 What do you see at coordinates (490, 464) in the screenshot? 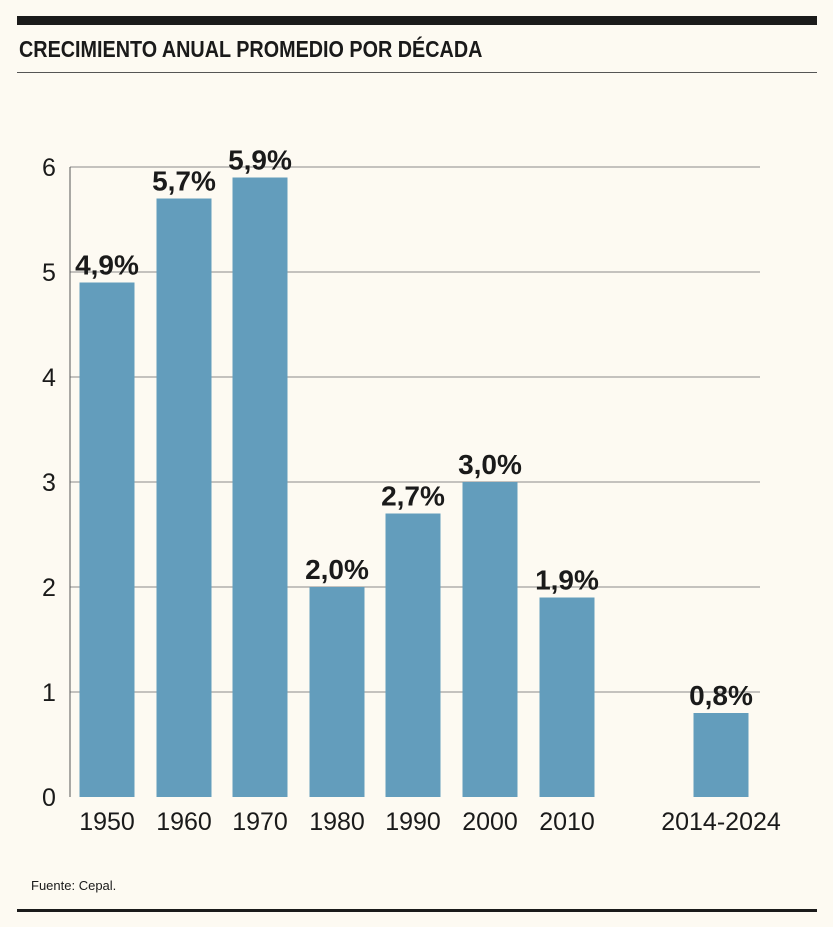
I see `data-label-2000: 3,0%` at bounding box center [490, 464].